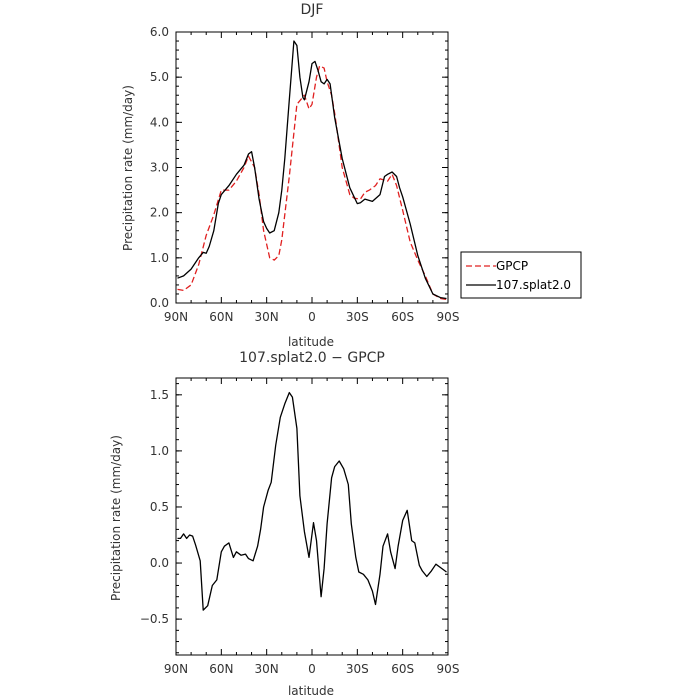 The height and width of the screenshot is (700, 700). I want to click on y-tick-label: 2.0, so click(159, 213).